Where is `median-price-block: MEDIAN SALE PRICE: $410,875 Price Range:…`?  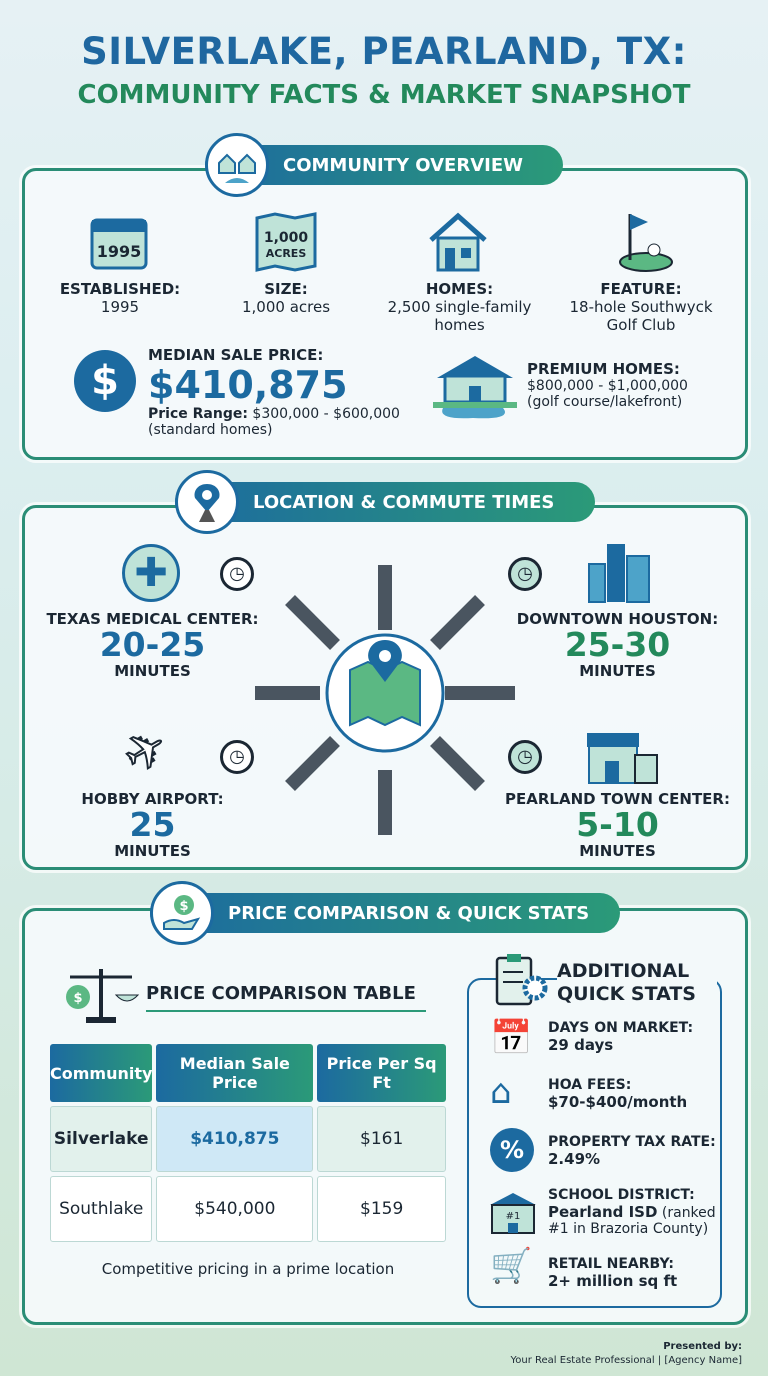 median-price-block: MEDIAN SALE PRICE: $410,875 Price Range:… is located at coordinates (274, 392).